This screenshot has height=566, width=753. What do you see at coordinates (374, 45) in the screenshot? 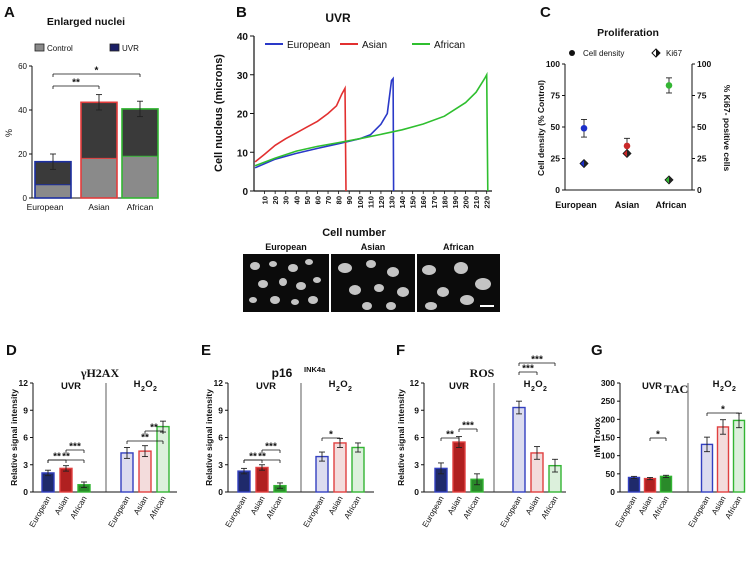
I see `legend-label-asian: Asian` at bounding box center [374, 45].